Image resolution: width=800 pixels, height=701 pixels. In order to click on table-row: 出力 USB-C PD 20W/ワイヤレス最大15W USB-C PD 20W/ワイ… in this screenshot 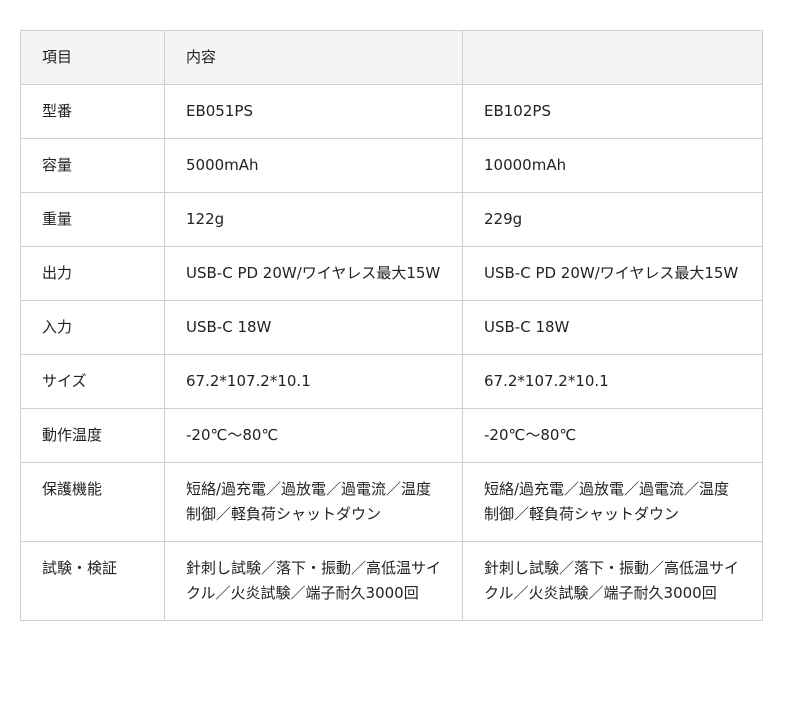, I will do `click(391, 273)`.